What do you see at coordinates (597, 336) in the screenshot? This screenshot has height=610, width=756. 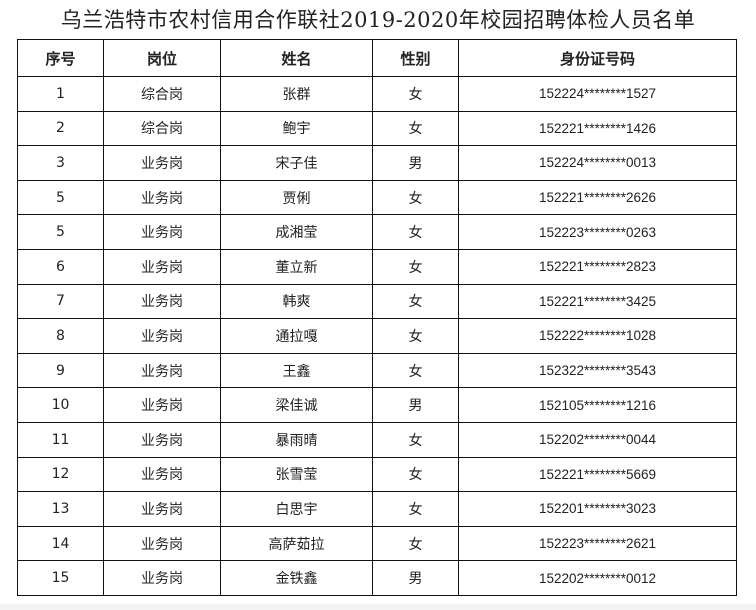 I see `cell-id-number: 152222********1028` at bounding box center [597, 336].